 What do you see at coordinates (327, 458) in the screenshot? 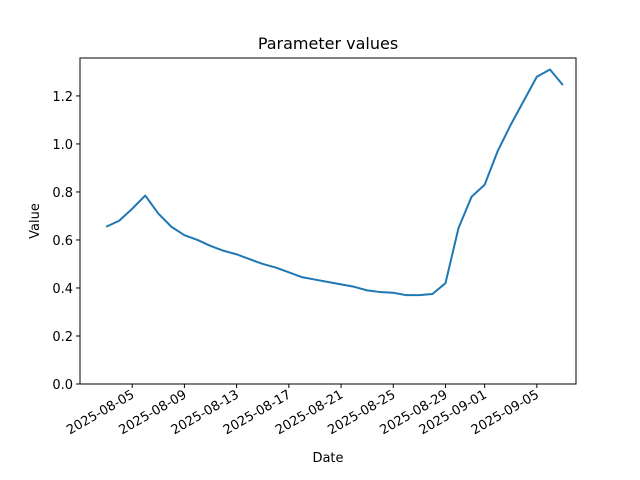
I see `x-axis-label: Date` at bounding box center [327, 458].